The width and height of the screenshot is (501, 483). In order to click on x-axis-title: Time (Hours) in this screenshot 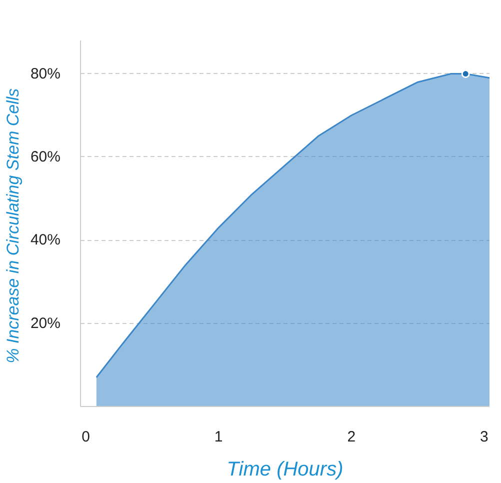, I will do `click(285, 469)`.